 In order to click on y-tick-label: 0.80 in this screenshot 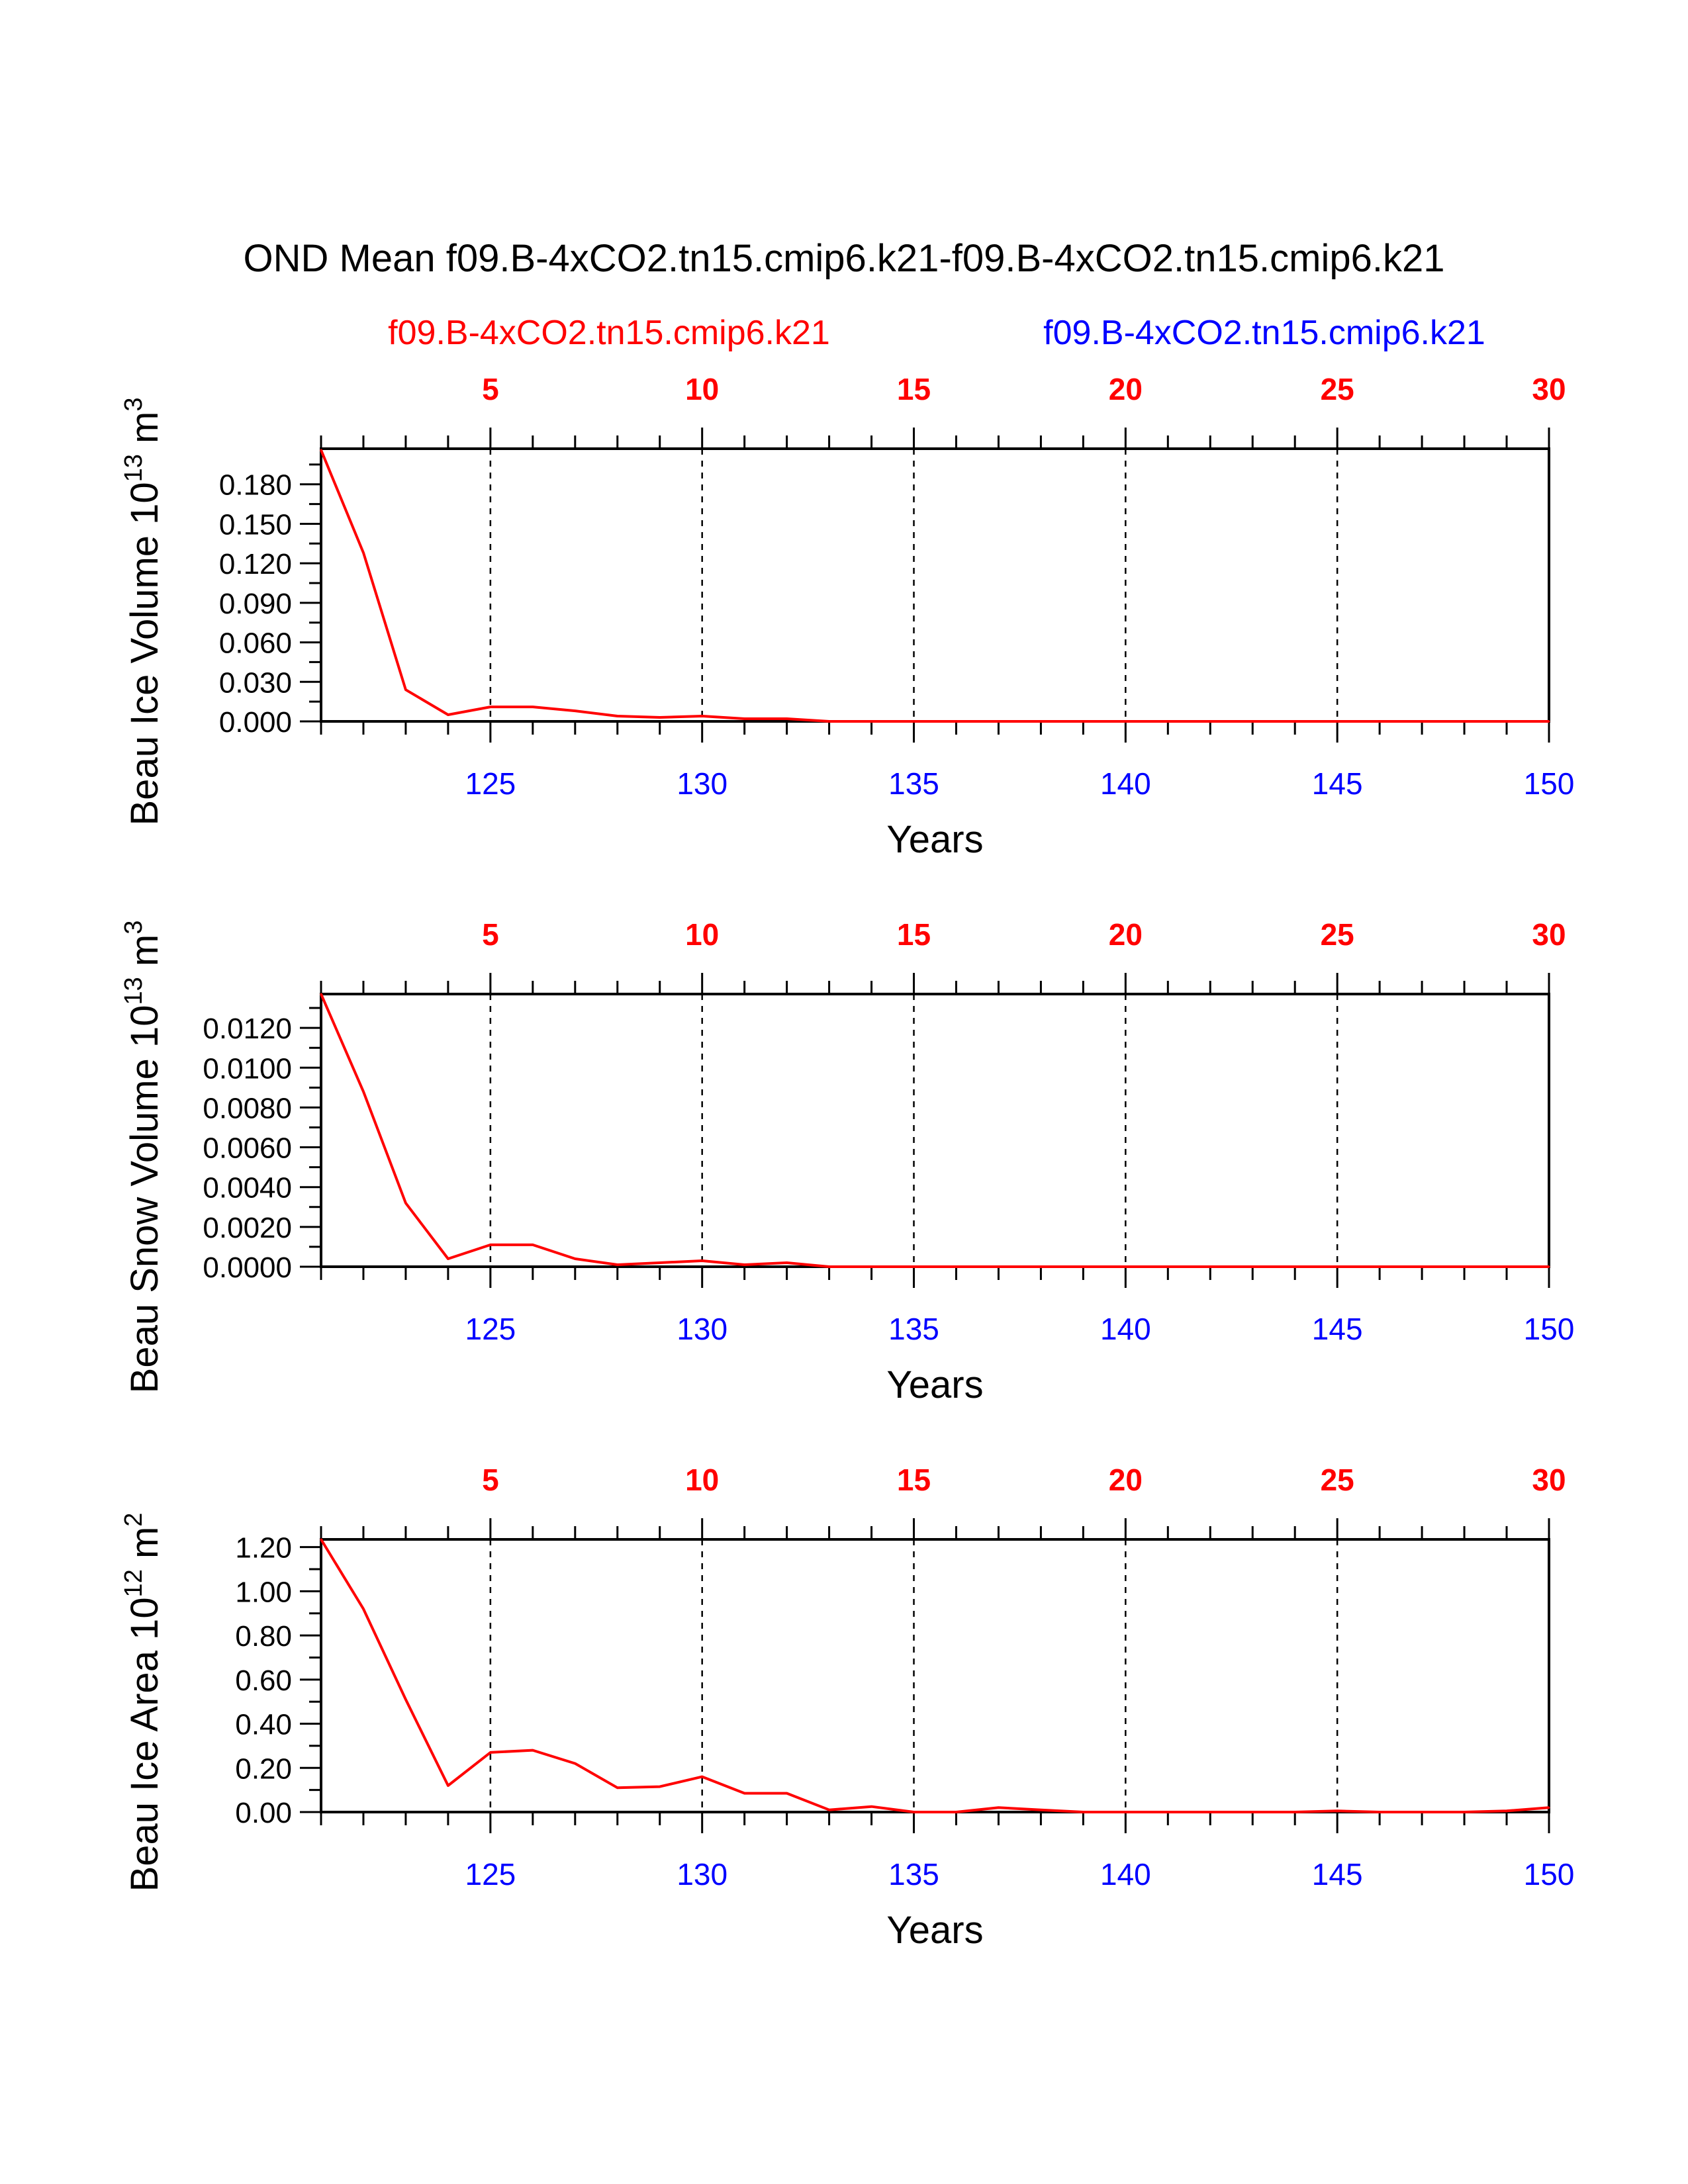, I will do `click(263, 1636)`.